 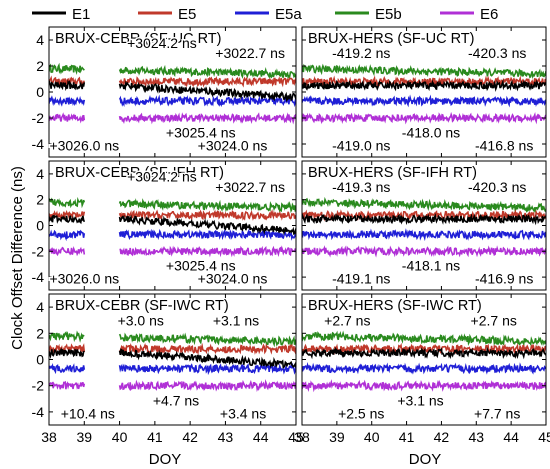 What do you see at coordinates (243, 413) in the screenshot?
I see `annotation-label: +3.4 ns` at bounding box center [243, 413].